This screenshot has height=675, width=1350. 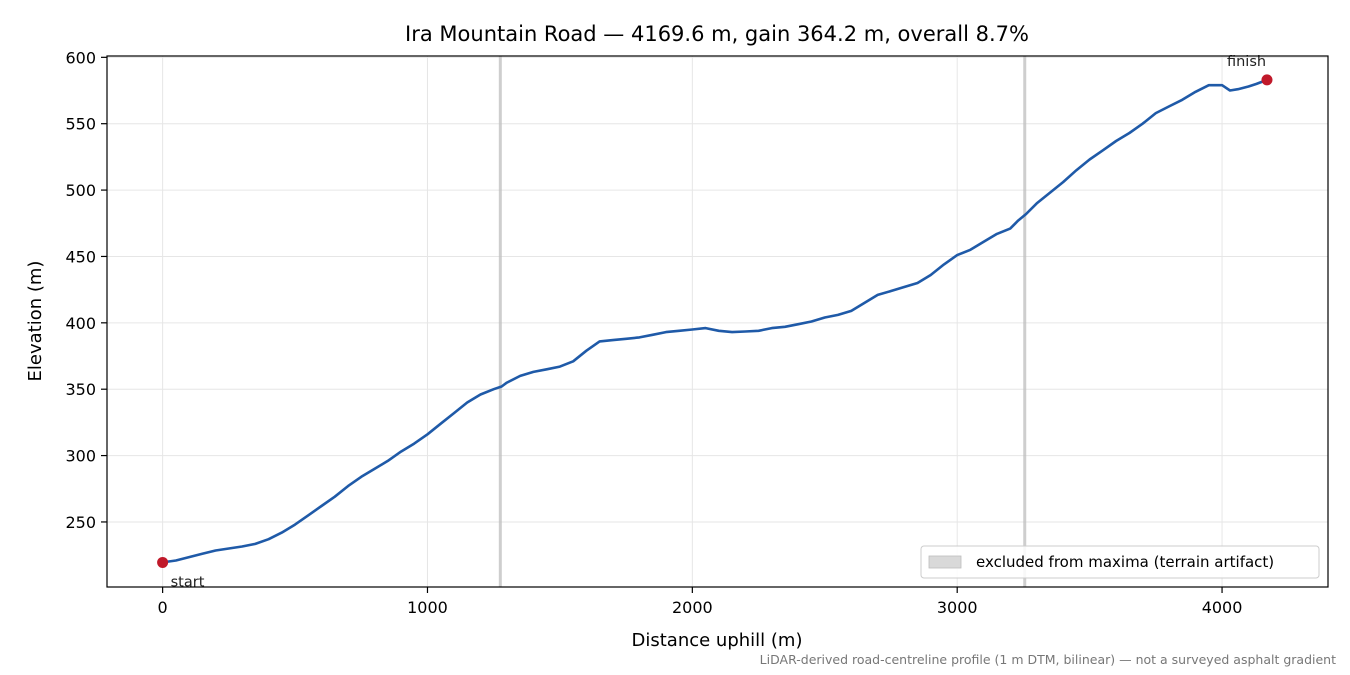 What do you see at coordinates (717, 640) in the screenshot?
I see `x-axis-label: Distance uphill (m)` at bounding box center [717, 640].